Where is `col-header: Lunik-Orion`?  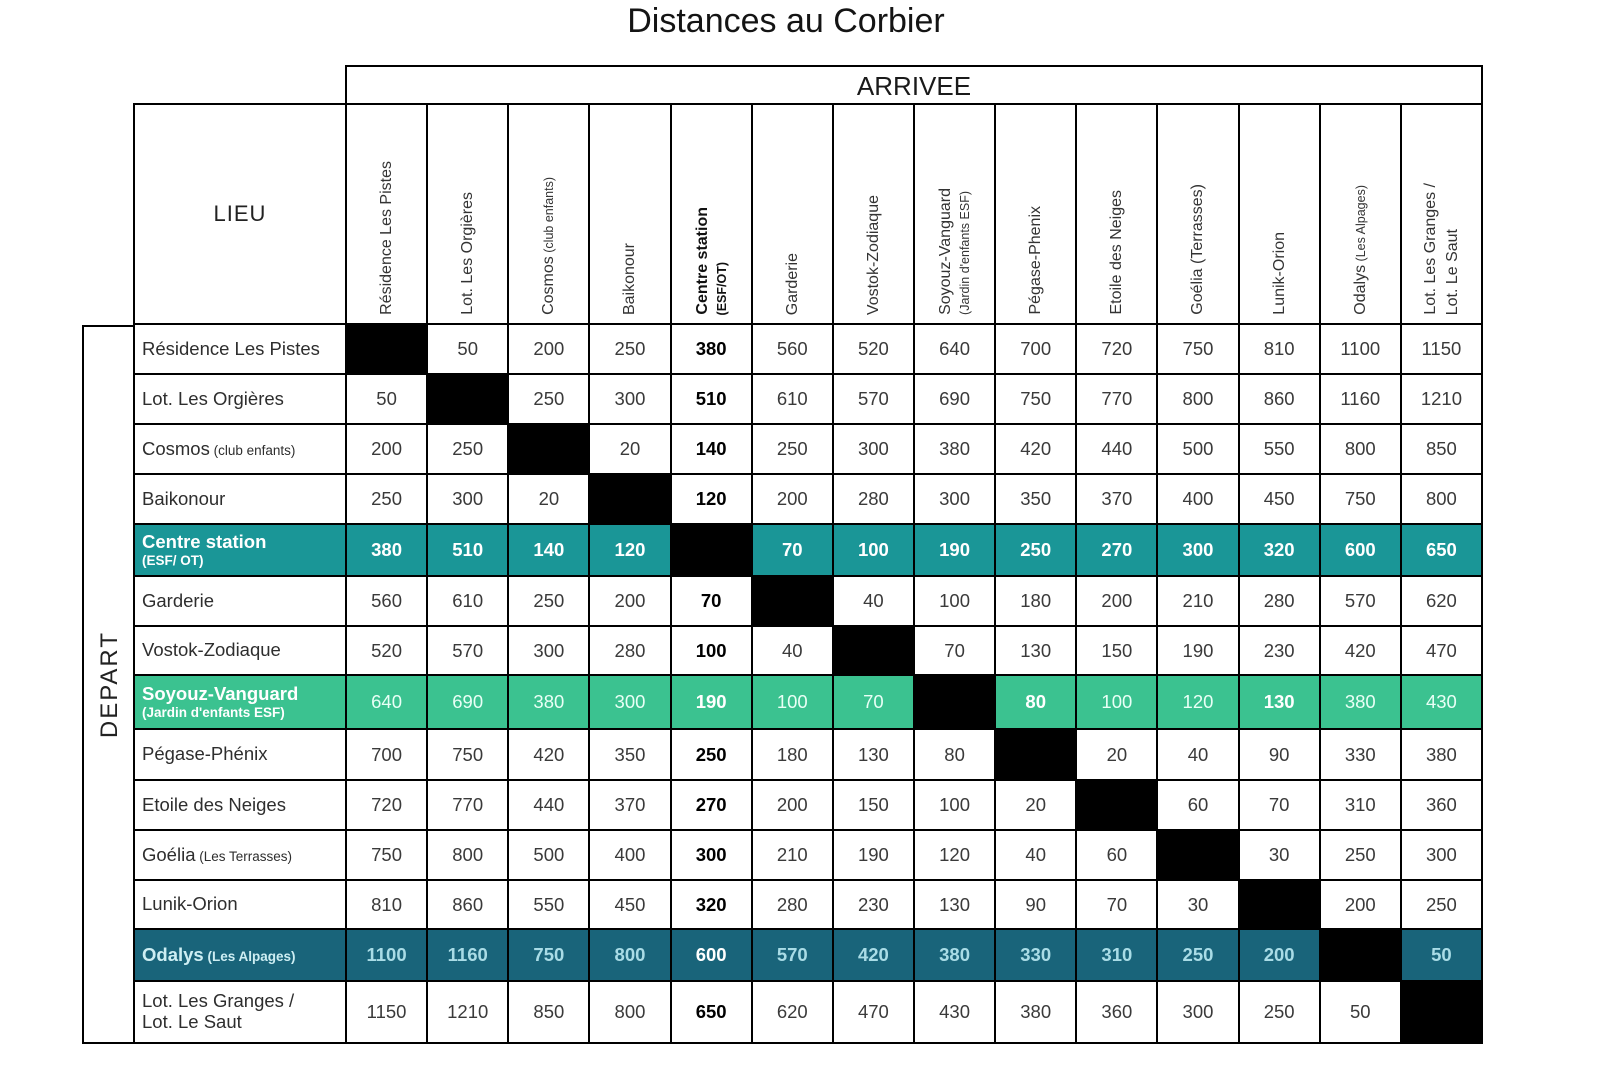
col-header: Lunik-Orion is located at coordinates (1279, 214).